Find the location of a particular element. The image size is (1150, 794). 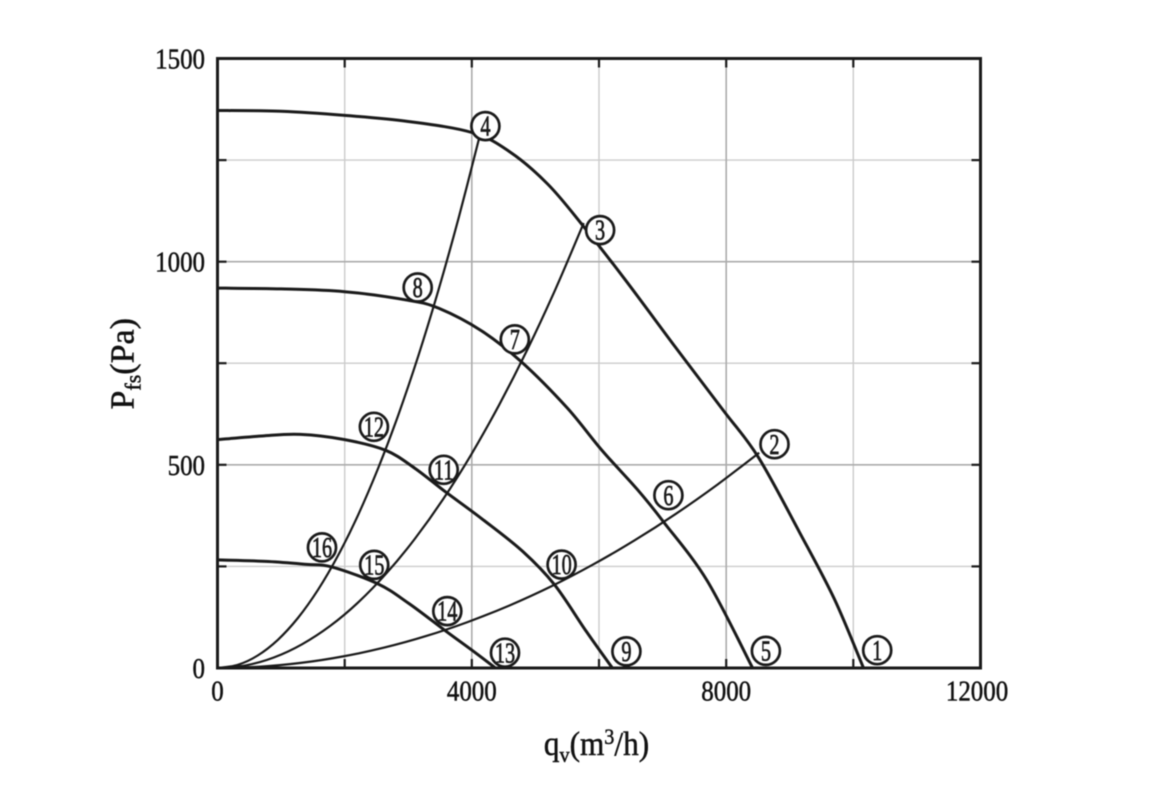

svg-text: 7 is located at coordinates (515, 340).